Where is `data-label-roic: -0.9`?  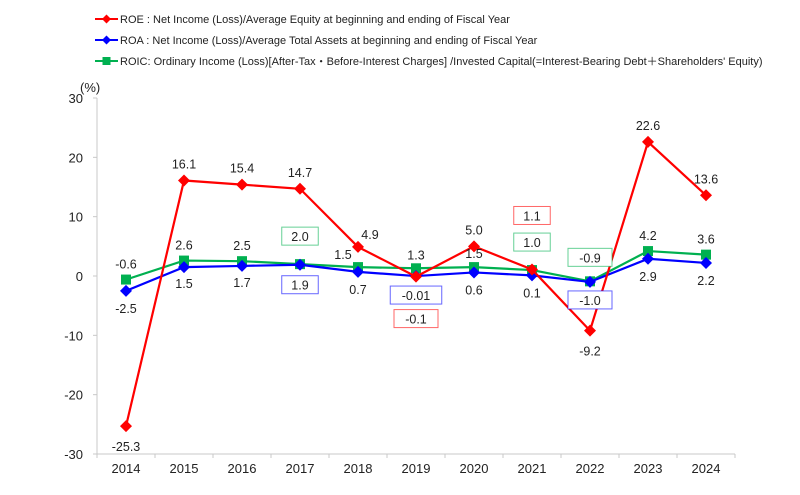
data-label-roic: -0.9 is located at coordinates (590, 258).